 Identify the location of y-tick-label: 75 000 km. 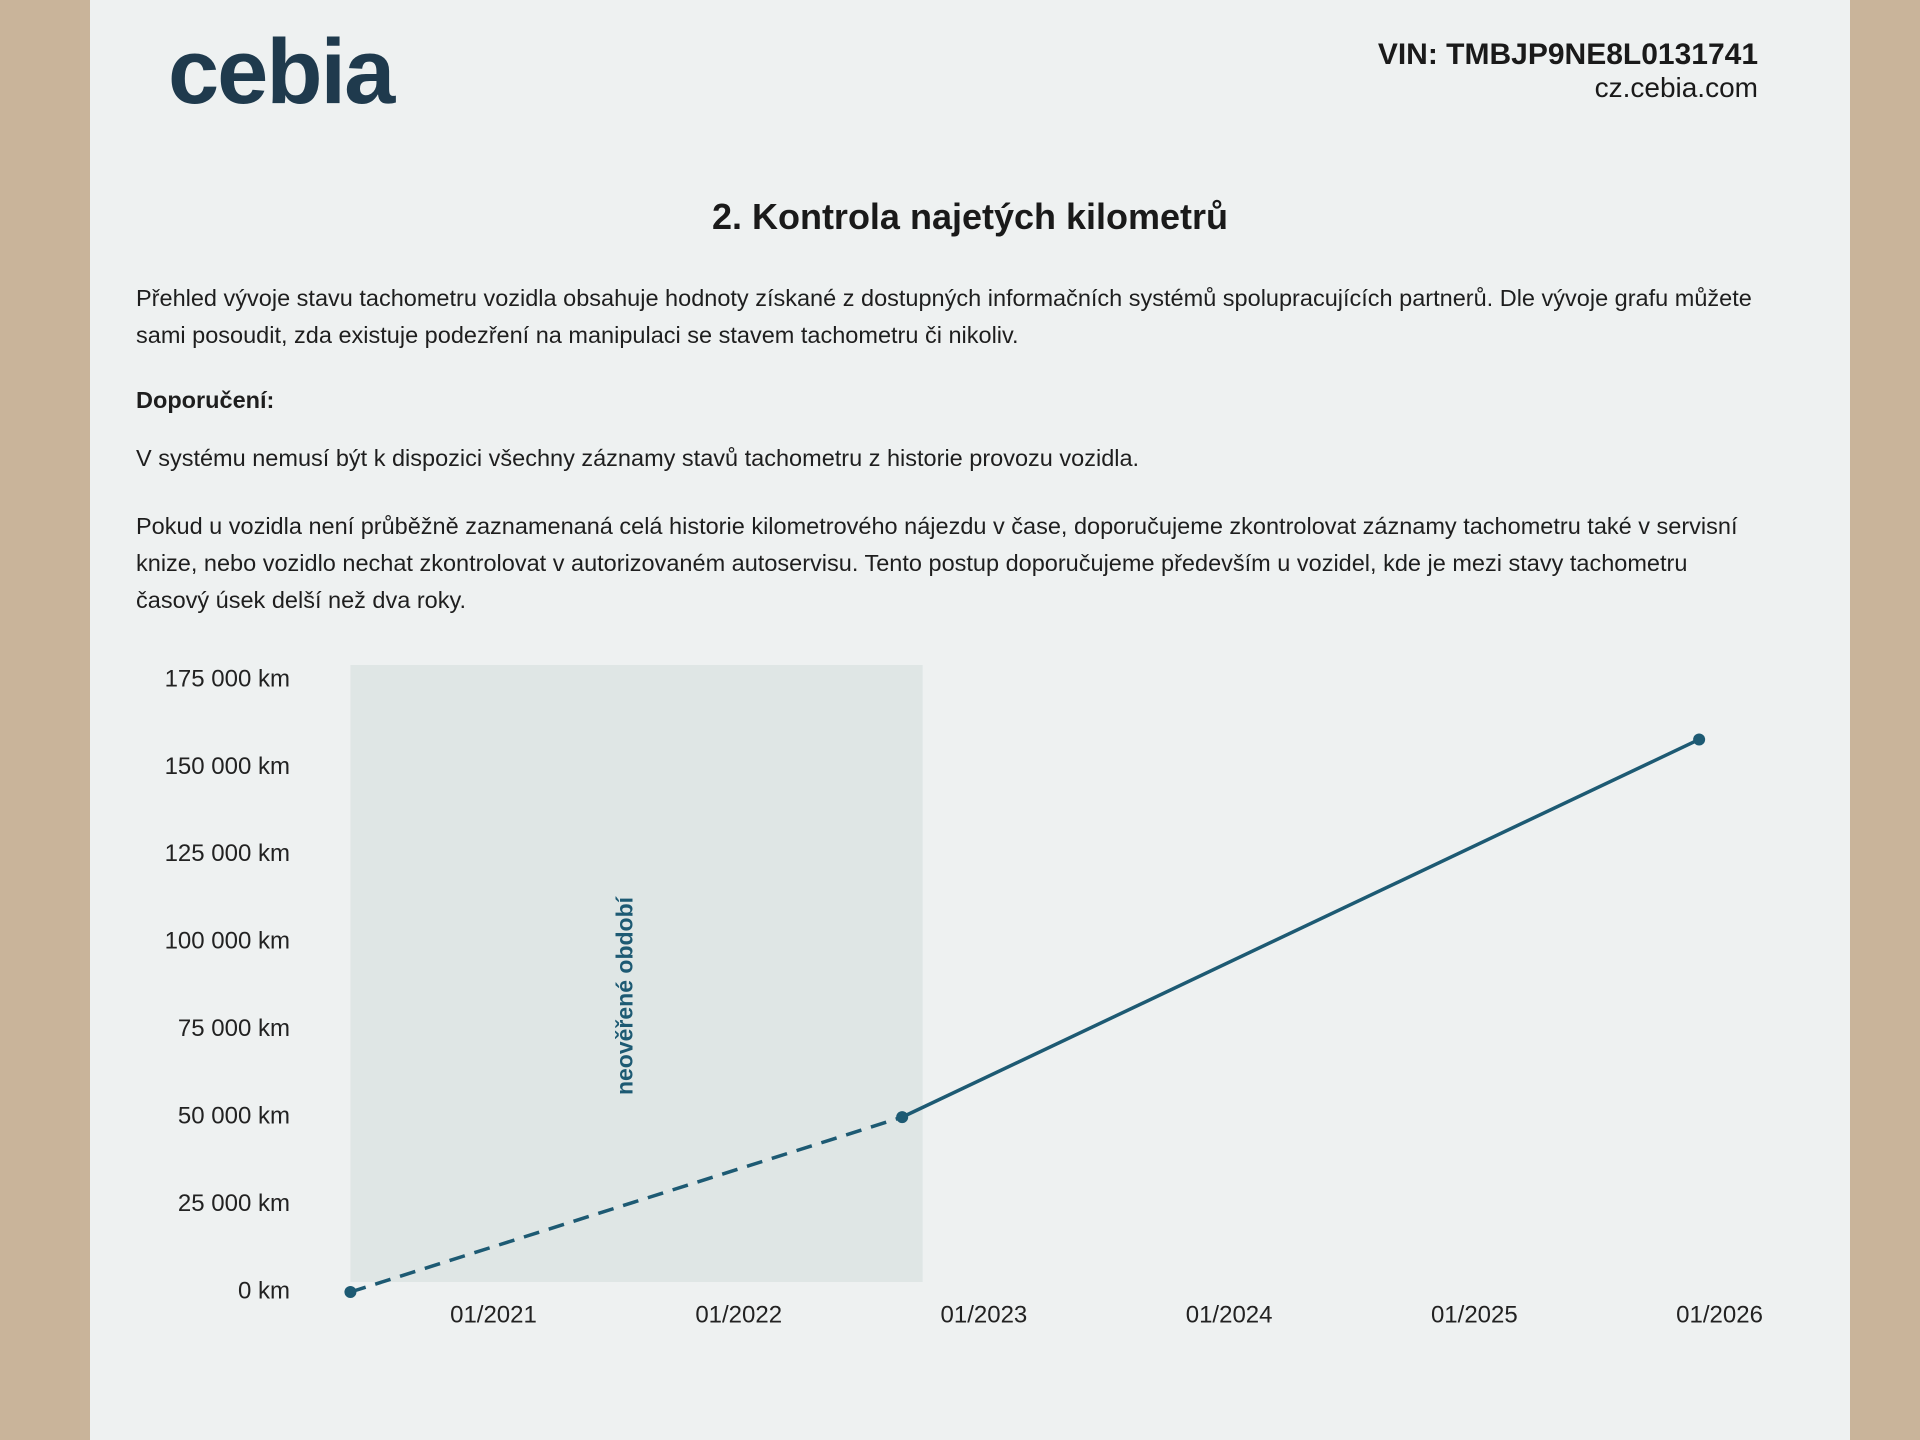
(234, 1028).